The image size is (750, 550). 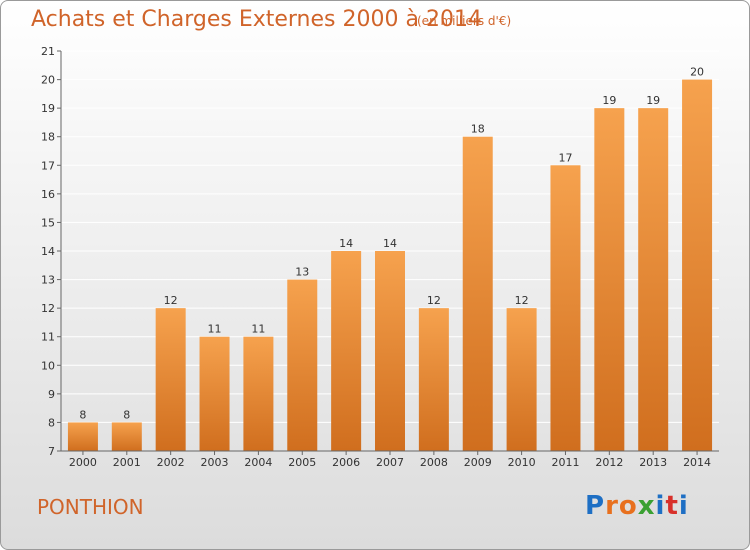 What do you see at coordinates (565, 462) in the screenshot?
I see `x-tick-label: 2011` at bounding box center [565, 462].